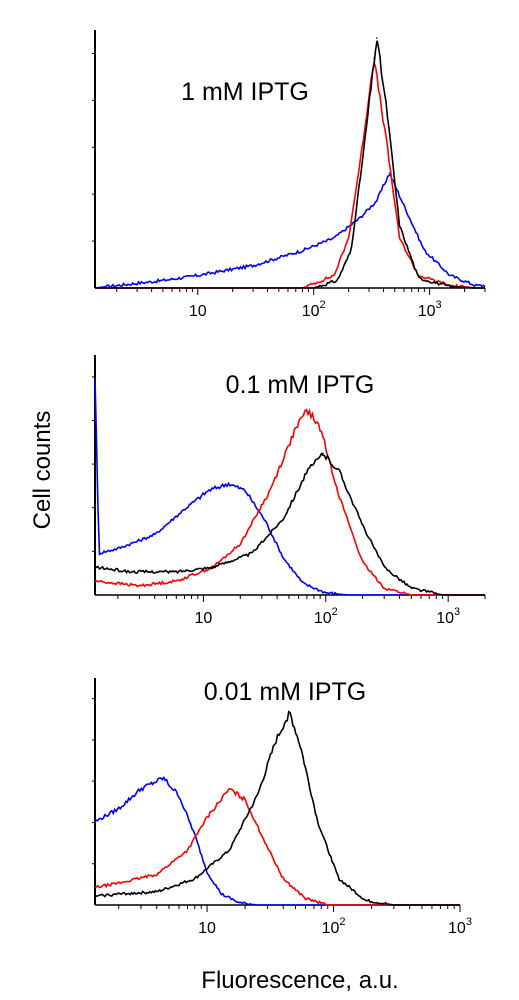  I want to click on y-axis-label: Cell counts, so click(42, 470).